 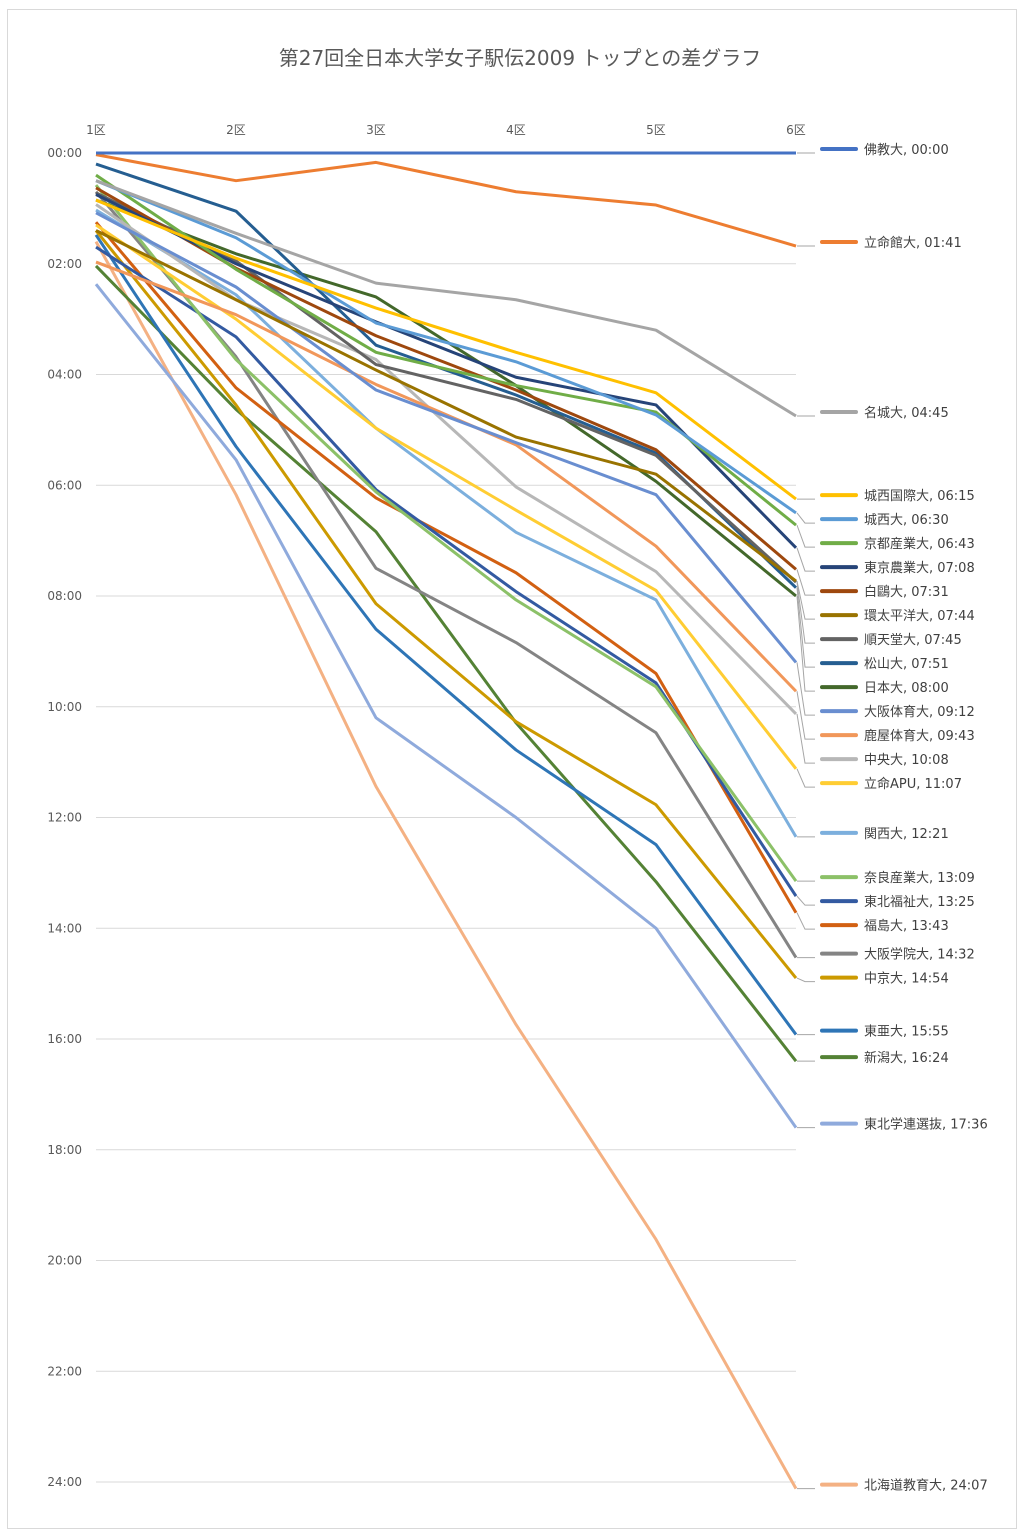 I want to click on data-label: 新潟大, 16:24, so click(x=906, y=1058).